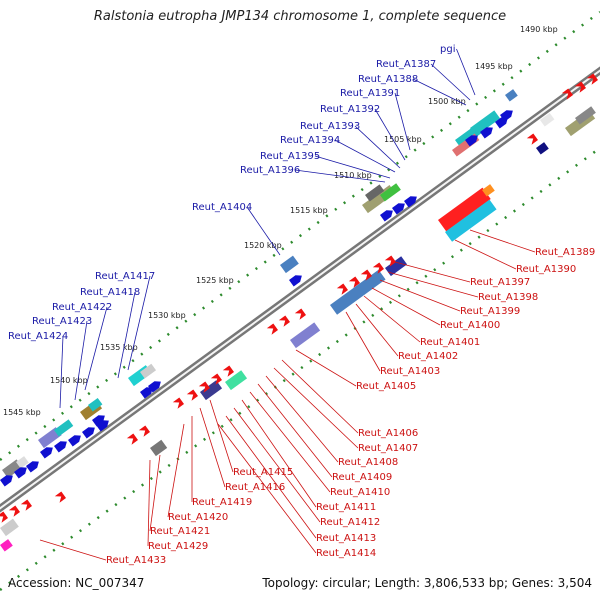 Image resolution: width=600 pixels, height=600 pixels. Describe the element at coordinates (290, 156) in the screenshot. I see `gene-label-forward: Reut_A1395` at that location.